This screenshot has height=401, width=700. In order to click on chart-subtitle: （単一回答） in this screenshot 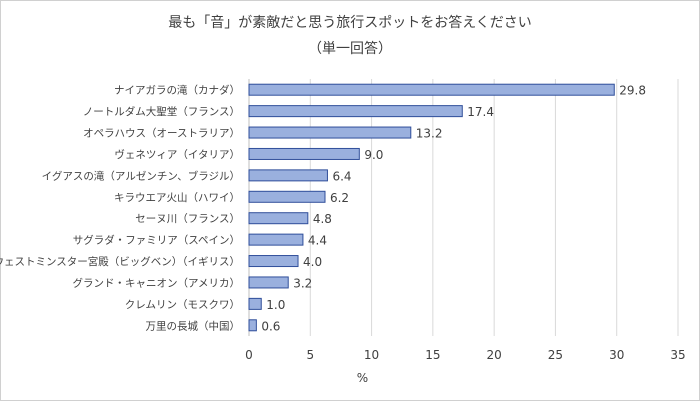, I will do `click(350, 49)`.